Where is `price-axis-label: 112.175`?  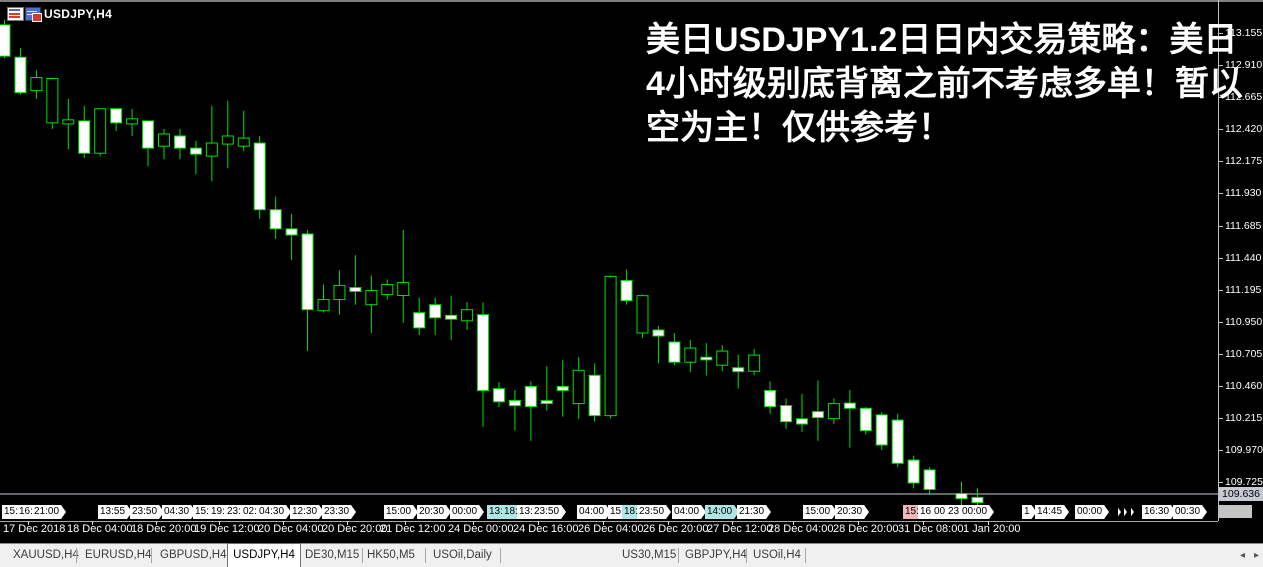
price-axis-label: 112.175 is located at coordinates (1244, 161).